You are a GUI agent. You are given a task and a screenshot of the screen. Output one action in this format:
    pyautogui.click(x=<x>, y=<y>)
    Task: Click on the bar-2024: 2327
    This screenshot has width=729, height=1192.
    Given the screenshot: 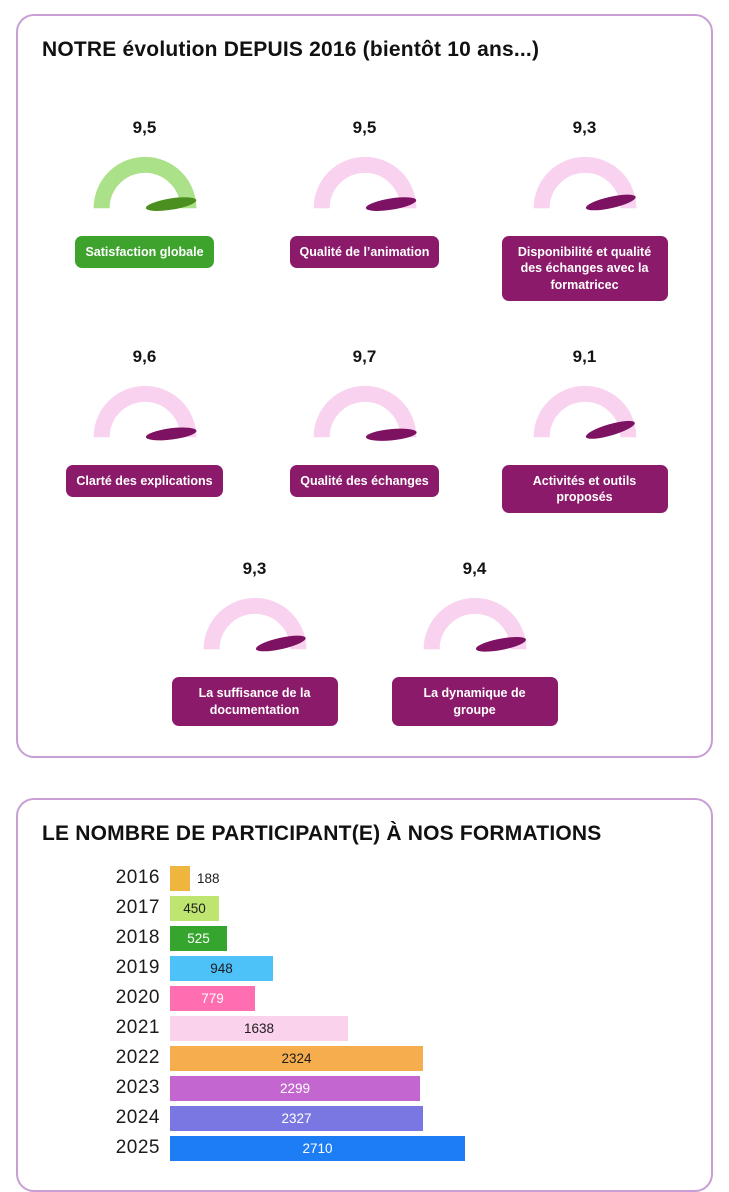 What is the action you would take?
    pyautogui.click(x=296, y=1118)
    